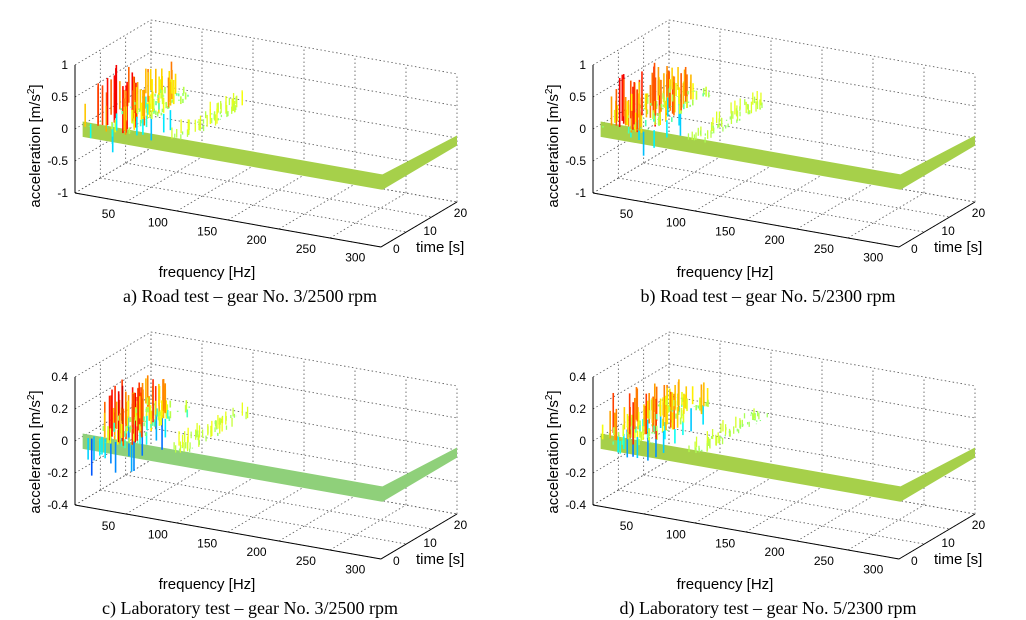  I want to click on x-tick-label: 150, so click(207, 543).